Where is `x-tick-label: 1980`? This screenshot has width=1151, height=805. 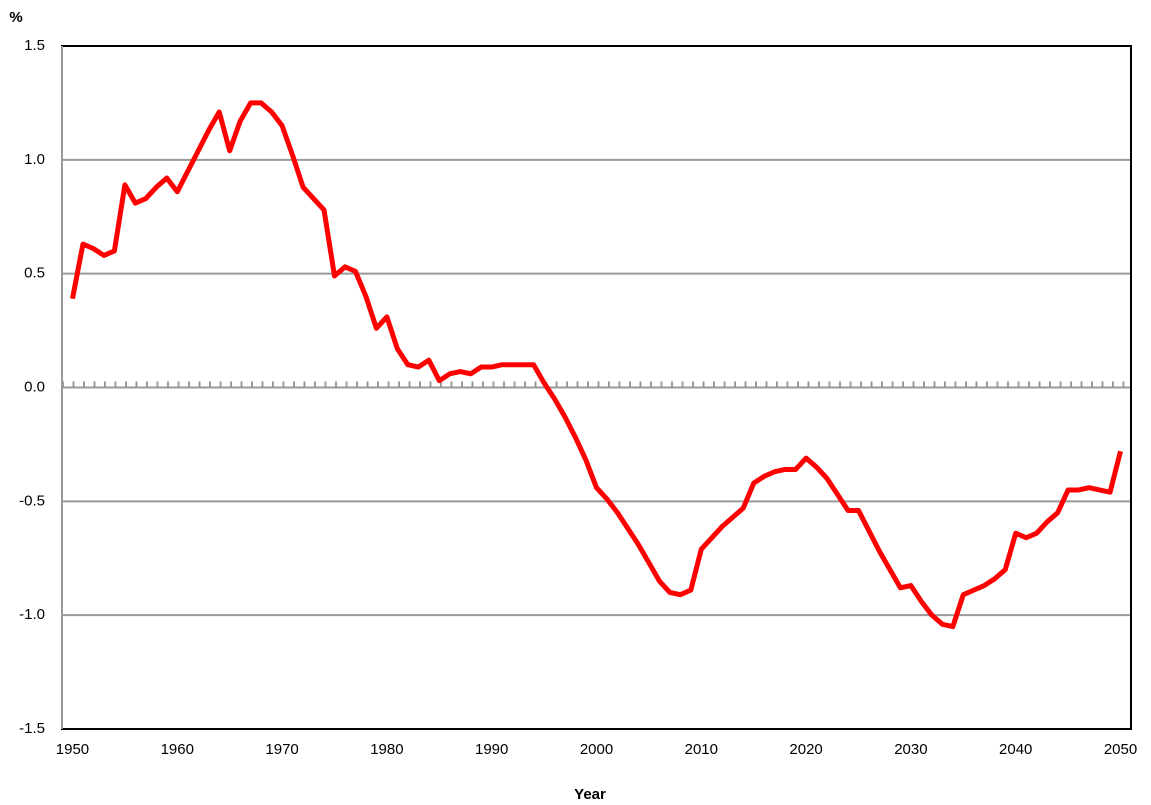 x-tick-label: 1980 is located at coordinates (386, 749).